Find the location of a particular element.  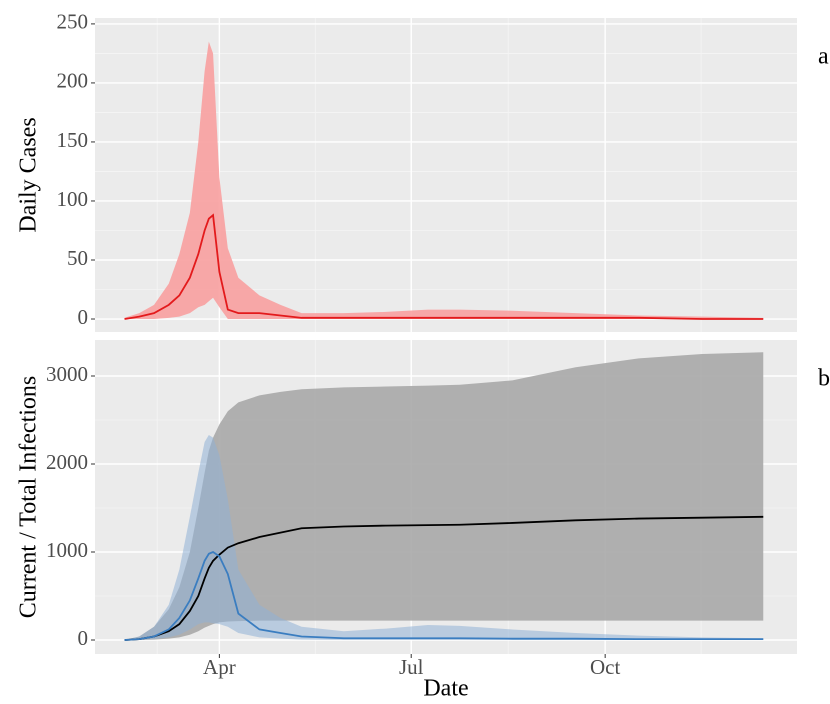

panel-label: b is located at coordinates (824, 379).